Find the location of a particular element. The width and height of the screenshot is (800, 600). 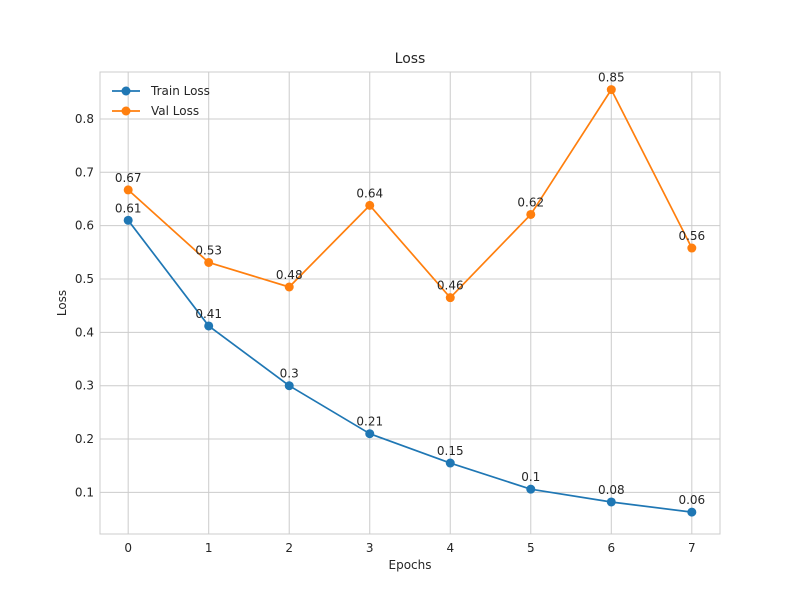

legend: Train Loss Val Loss is located at coordinates (161, 101).